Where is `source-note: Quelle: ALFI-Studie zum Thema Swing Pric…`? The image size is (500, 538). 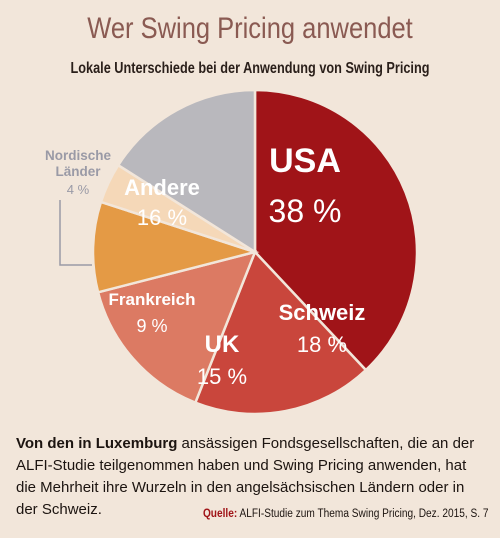
source-note: Quelle: ALFI-Studie zum Thema Swing Pric… is located at coordinates (345, 514).